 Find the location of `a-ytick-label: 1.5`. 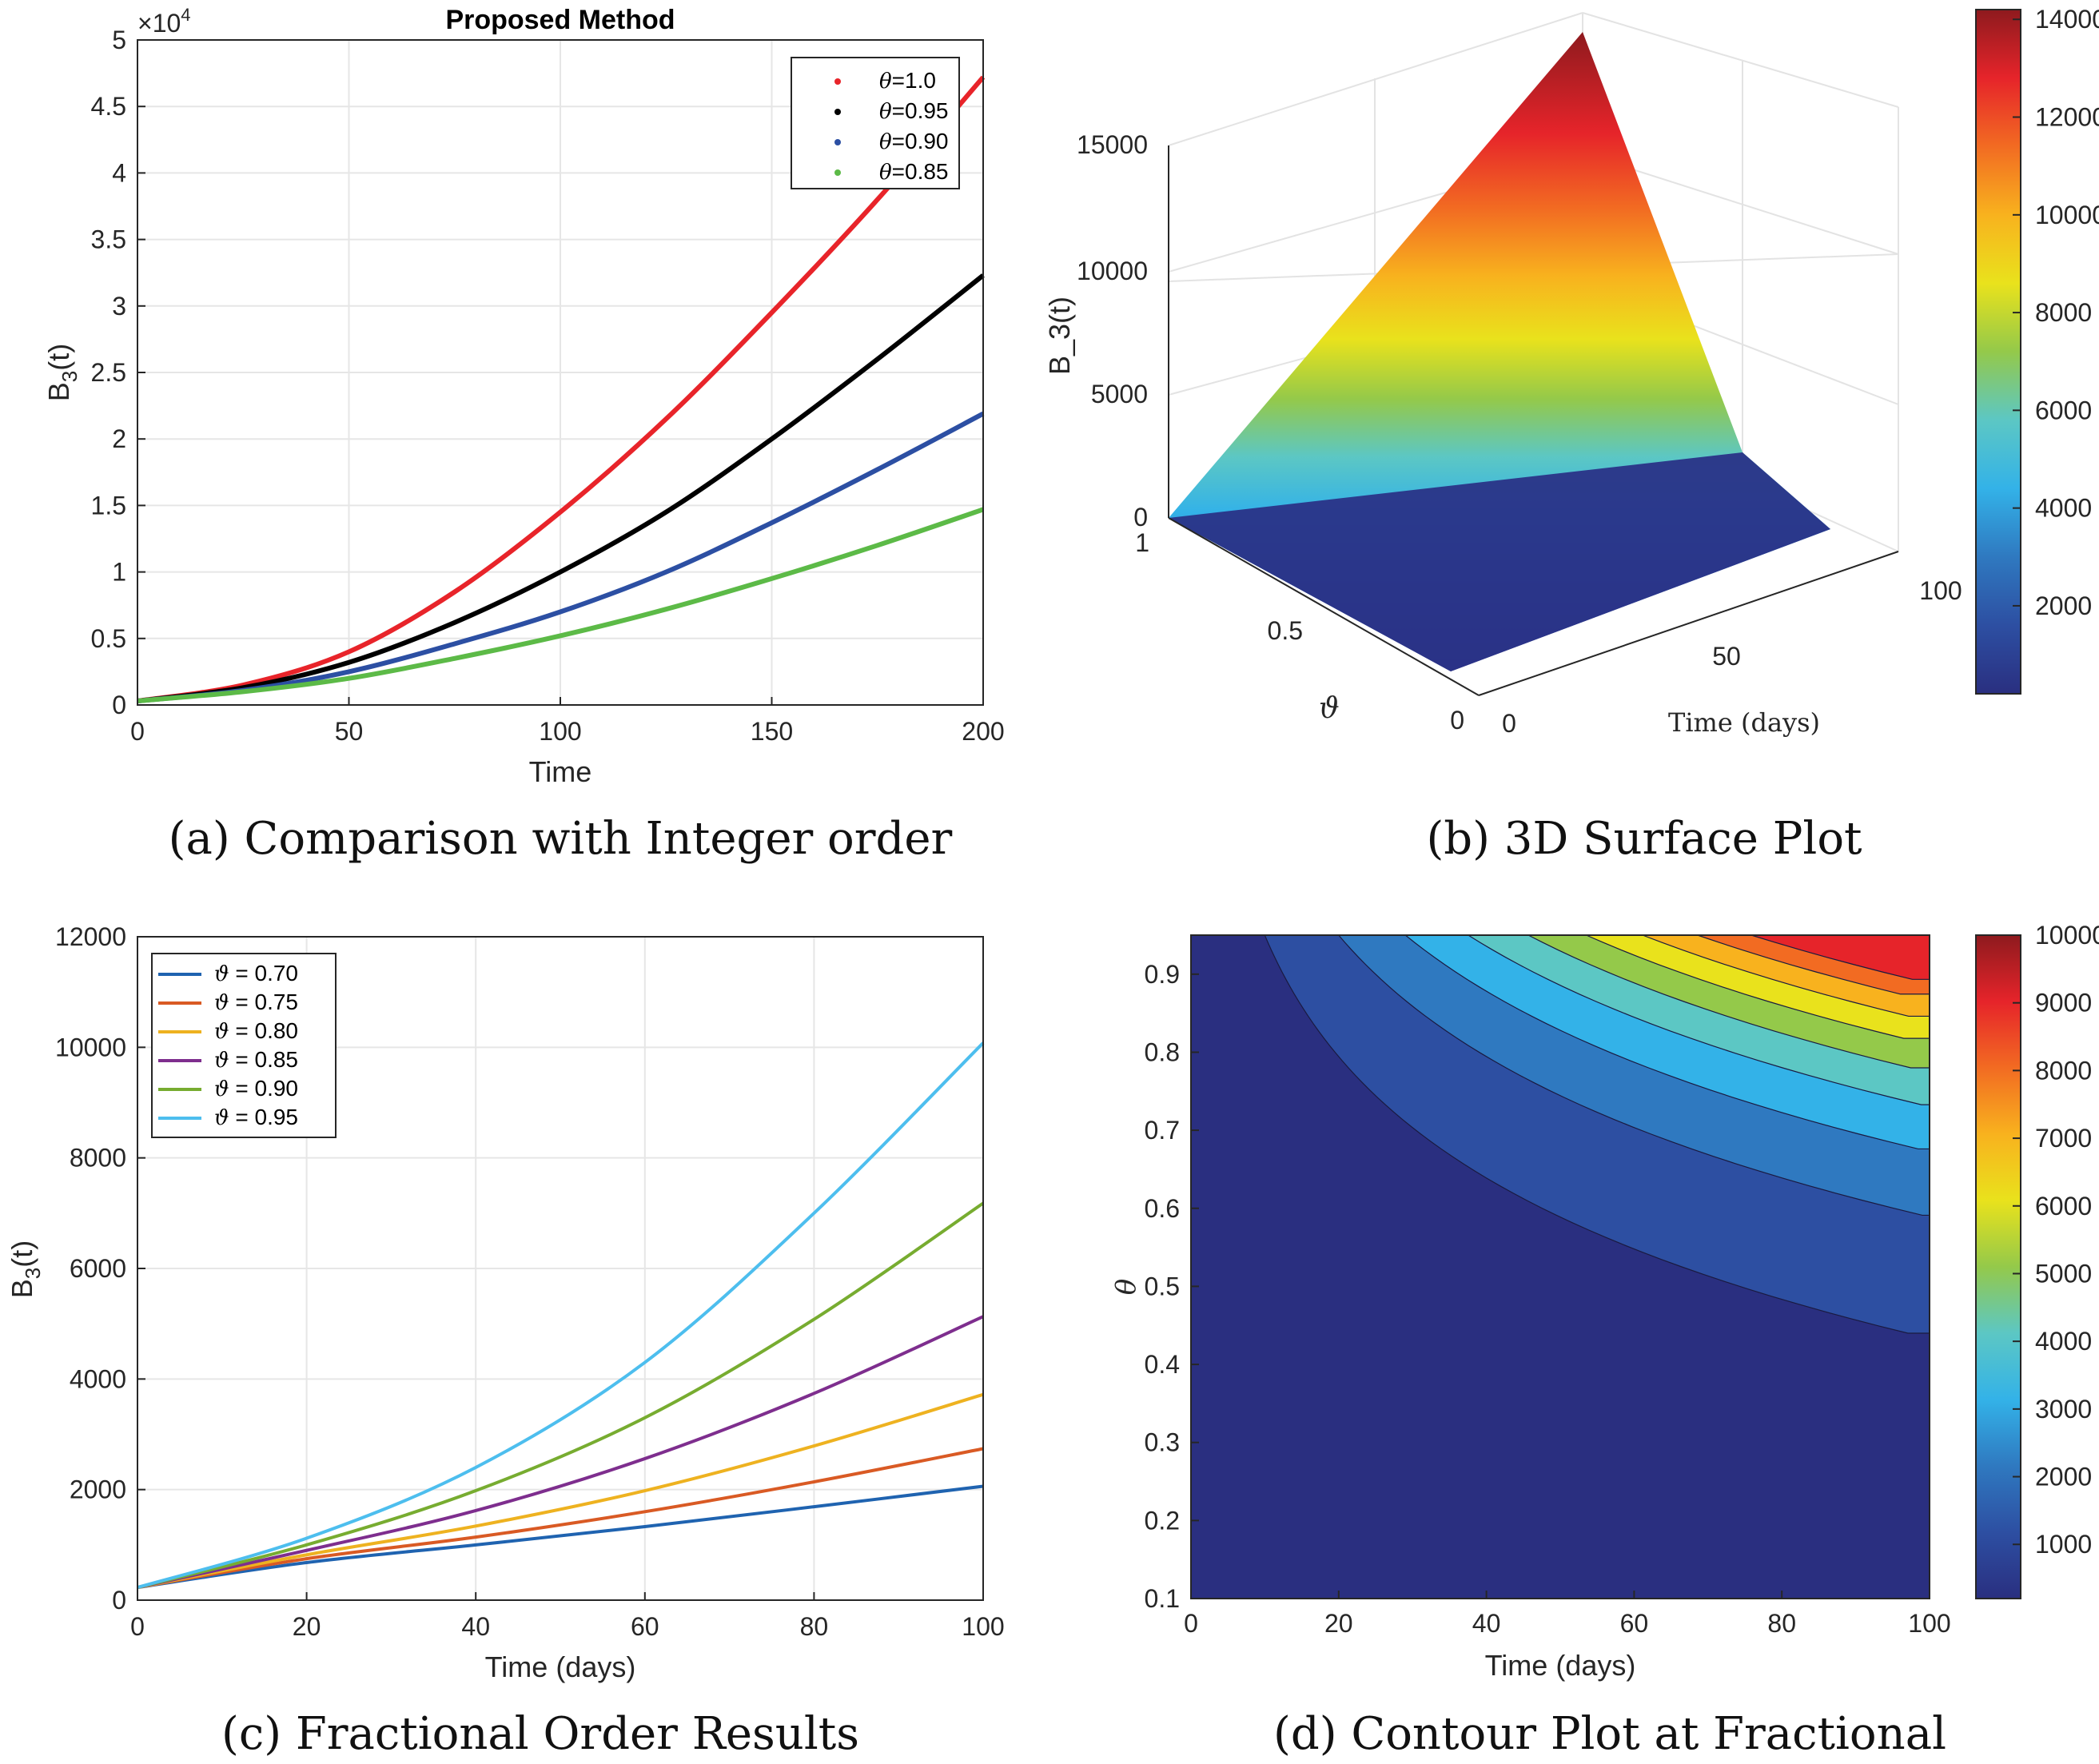

a-ytick-label: 1.5 is located at coordinates (109, 505).